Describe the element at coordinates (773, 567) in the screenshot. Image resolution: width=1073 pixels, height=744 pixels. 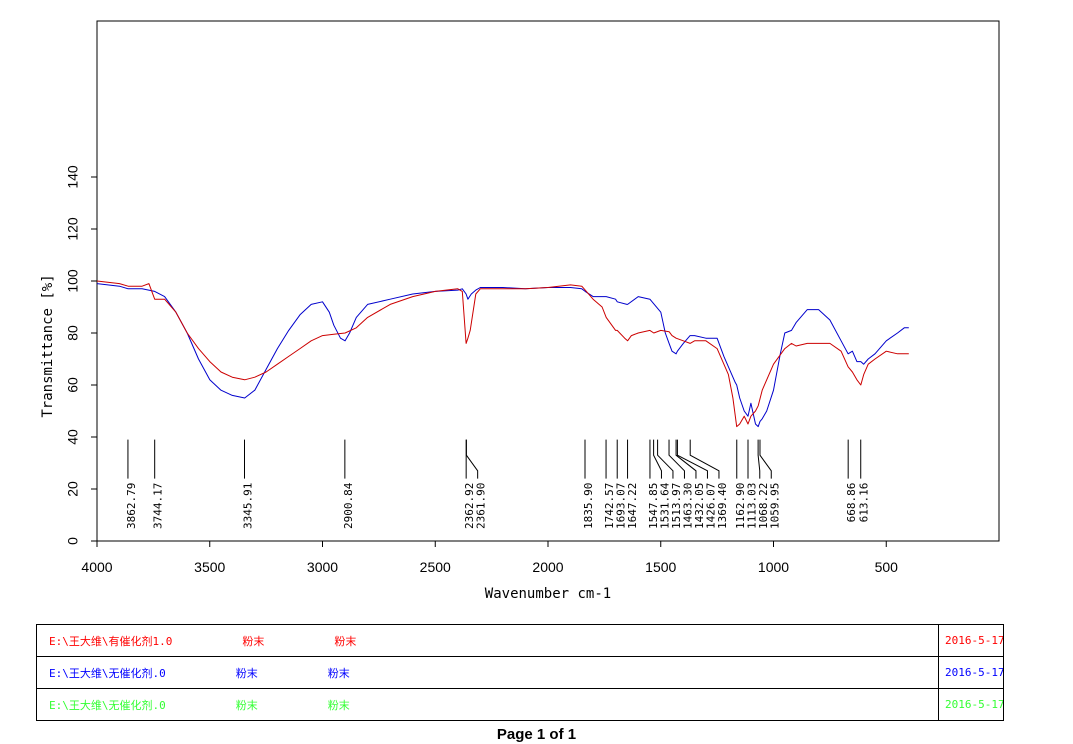
I see `x-tick-label: 1000` at that location.